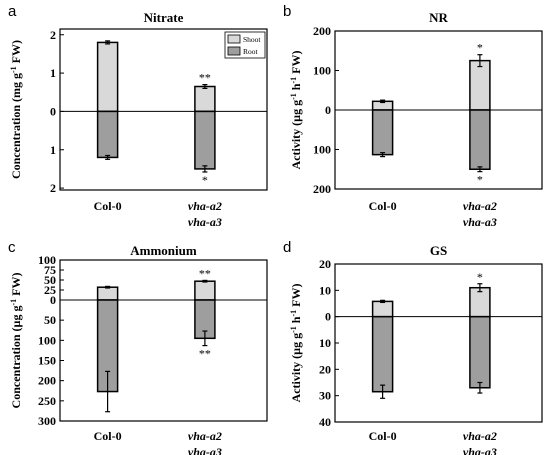 The width and height of the screenshot is (550, 455). I want to click on y-tick-label: 150, so click(47, 361).